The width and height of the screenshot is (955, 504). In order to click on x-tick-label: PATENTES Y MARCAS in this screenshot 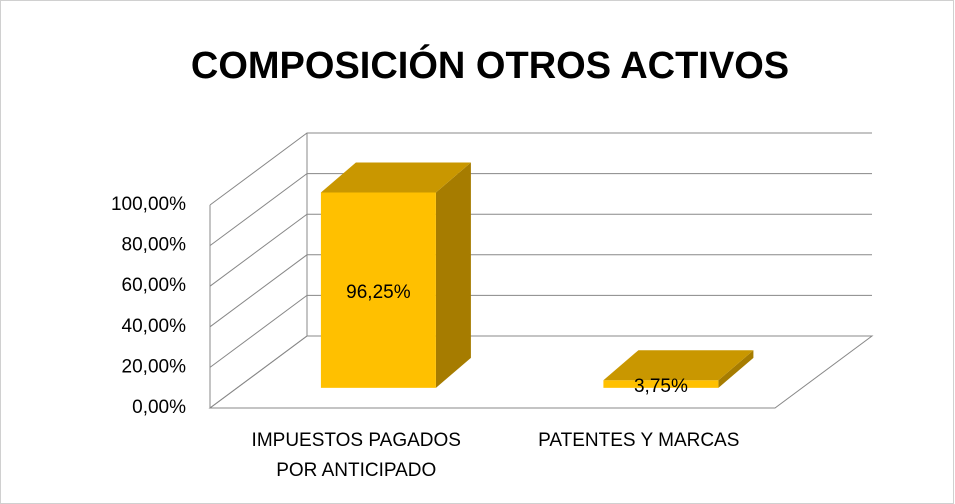, I will do `click(639, 440)`.